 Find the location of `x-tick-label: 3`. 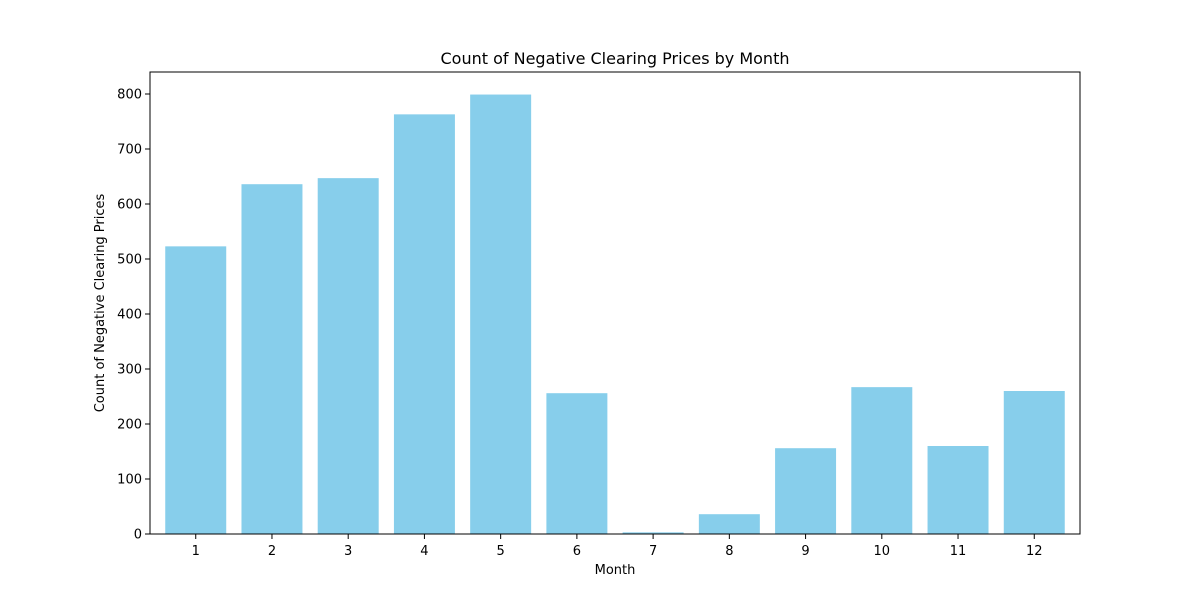

x-tick-label: 3 is located at coordinates (348, 551).